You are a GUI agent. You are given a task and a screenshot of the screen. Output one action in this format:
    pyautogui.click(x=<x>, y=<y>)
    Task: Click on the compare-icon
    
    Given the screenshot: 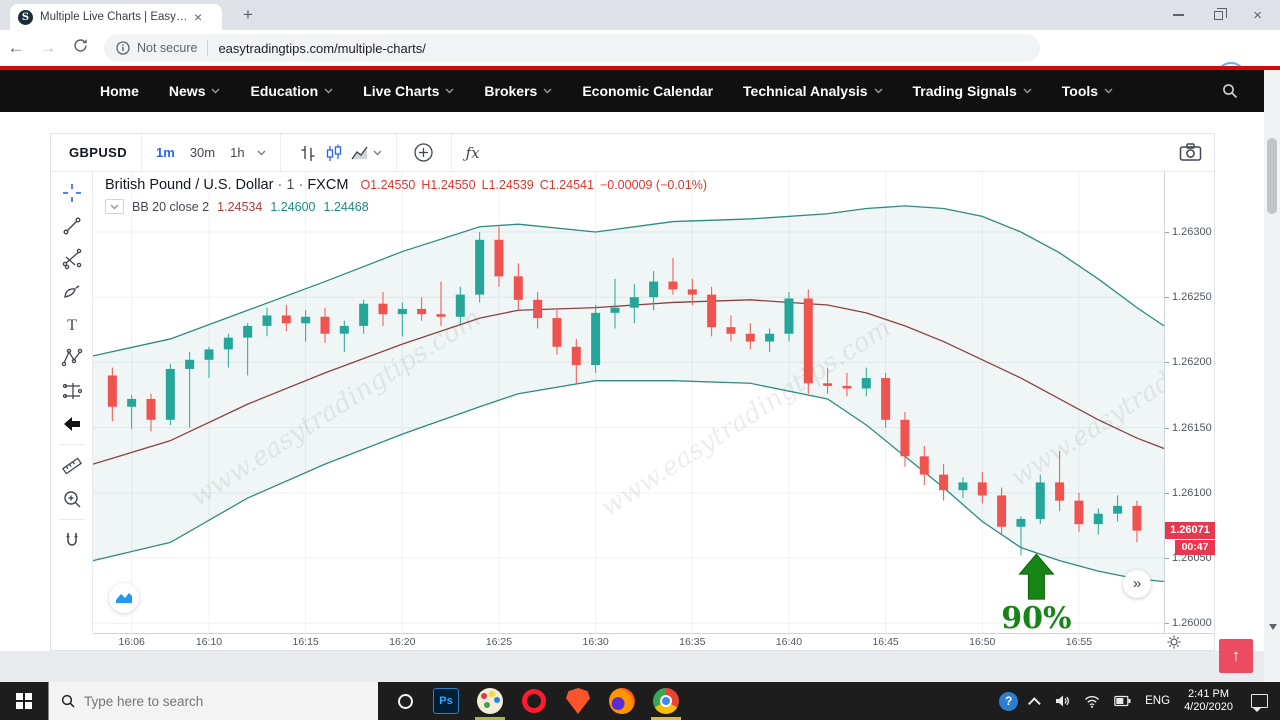 What is the action you would take?
    pyautogui.click(x=424, y=152)
    